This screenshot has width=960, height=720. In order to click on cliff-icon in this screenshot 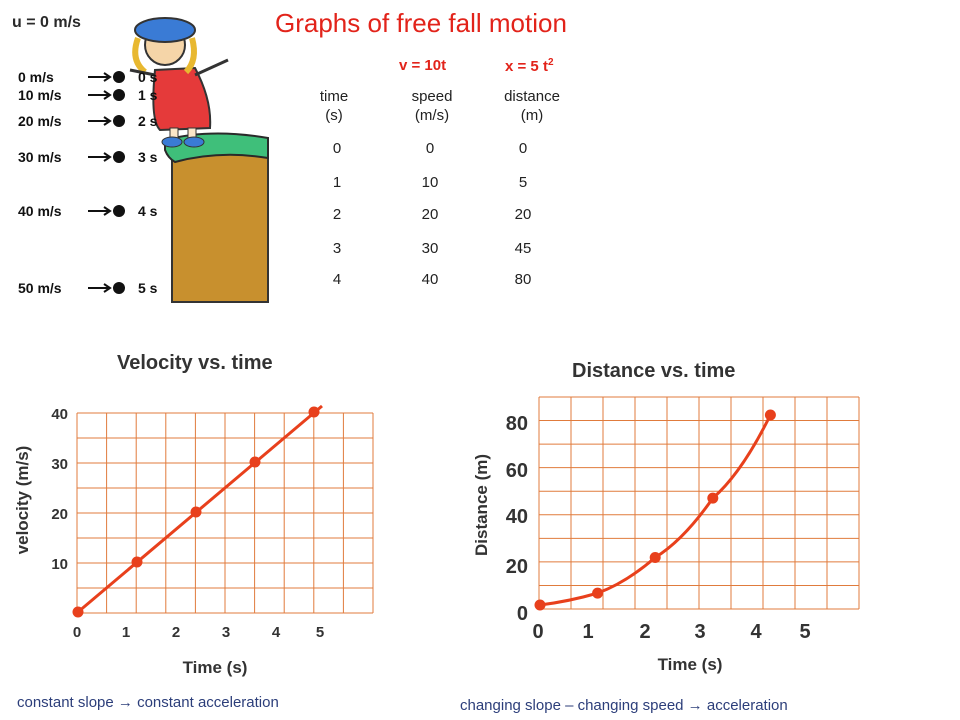, I will do `click(220, 227)`.